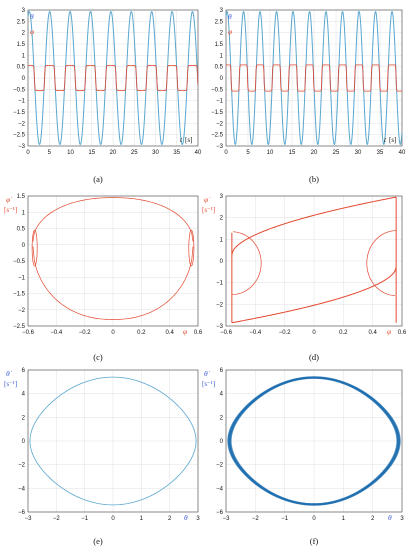 The width and height of the screenshot is (418, 550). I want to click on edge-loop, so click(34, 248).